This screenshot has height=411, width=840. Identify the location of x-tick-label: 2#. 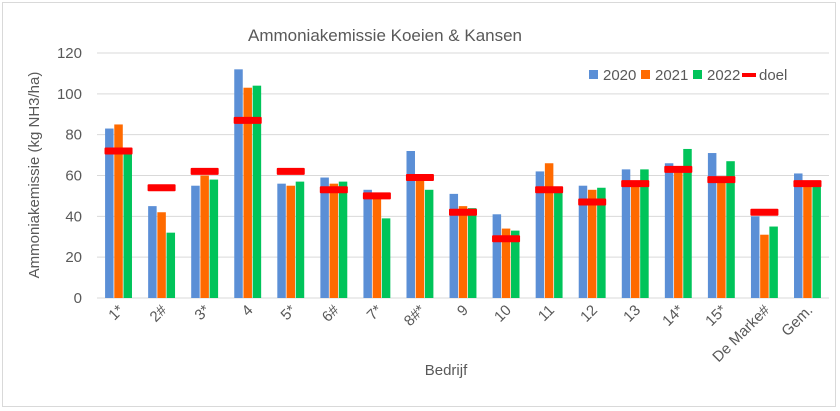
(159, 313).